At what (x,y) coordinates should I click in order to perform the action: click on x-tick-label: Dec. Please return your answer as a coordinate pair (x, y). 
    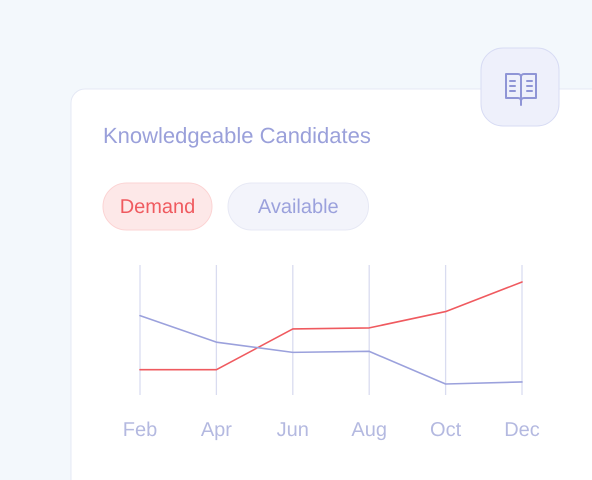
    Looking at the image, I should click on (522, 430).